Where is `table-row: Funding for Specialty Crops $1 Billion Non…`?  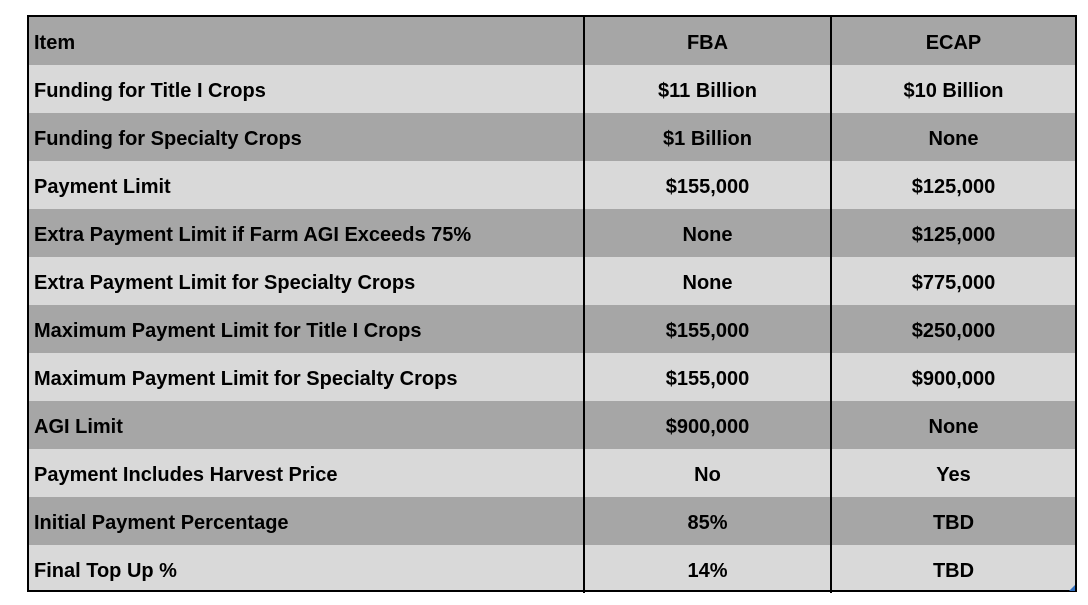
table-row: Funding for Specialty Crops $1 Billion Non… is located at coordinates (552, 137).